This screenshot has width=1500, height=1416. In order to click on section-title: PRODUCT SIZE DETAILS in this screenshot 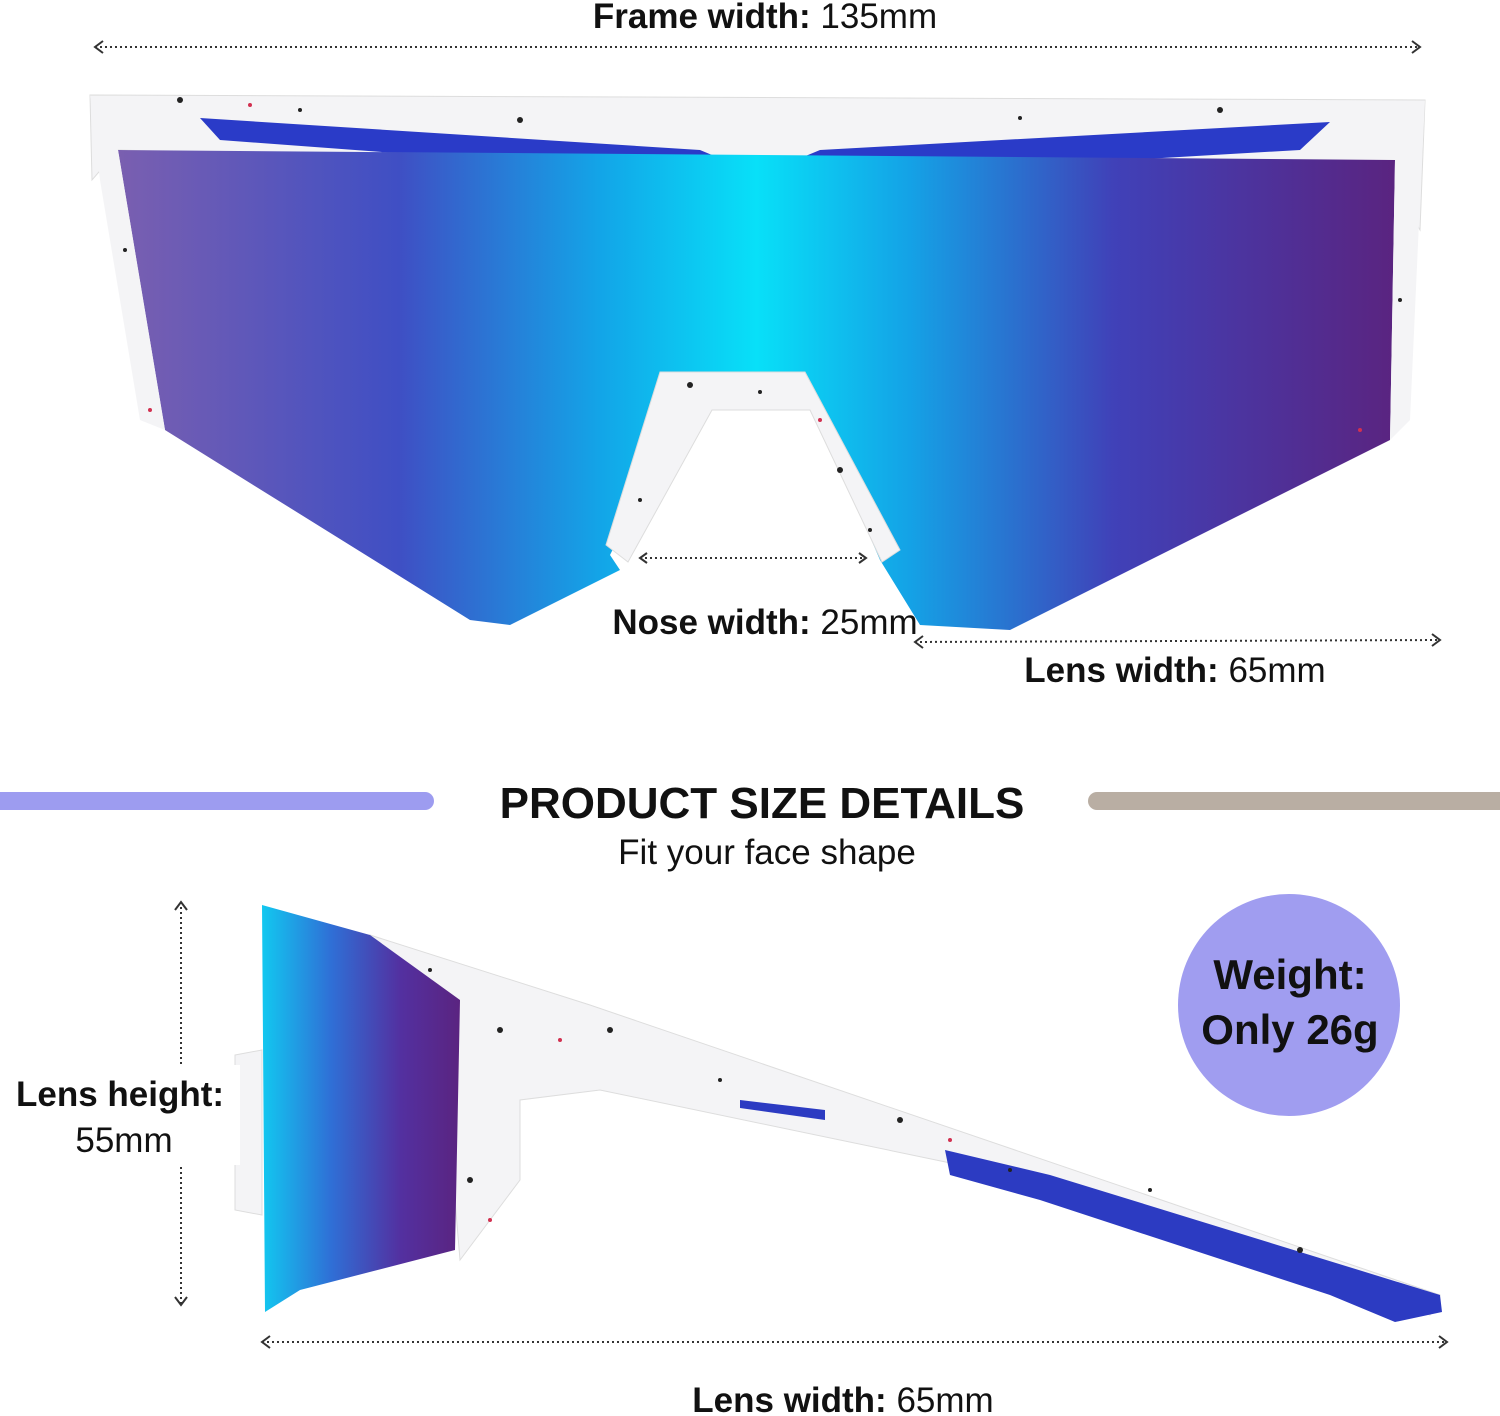, I will do `click(762, 803)`.